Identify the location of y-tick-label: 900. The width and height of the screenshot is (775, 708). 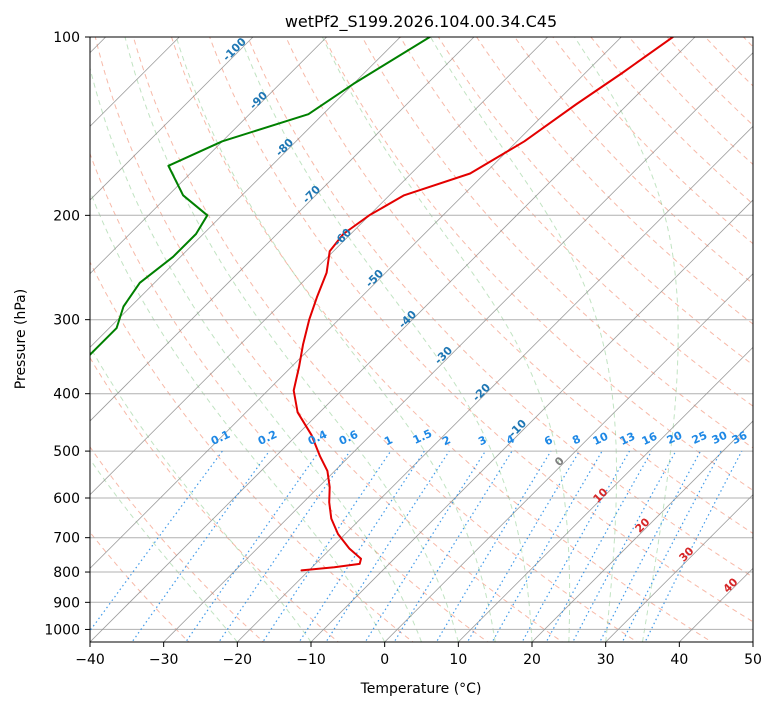
(66, 603).